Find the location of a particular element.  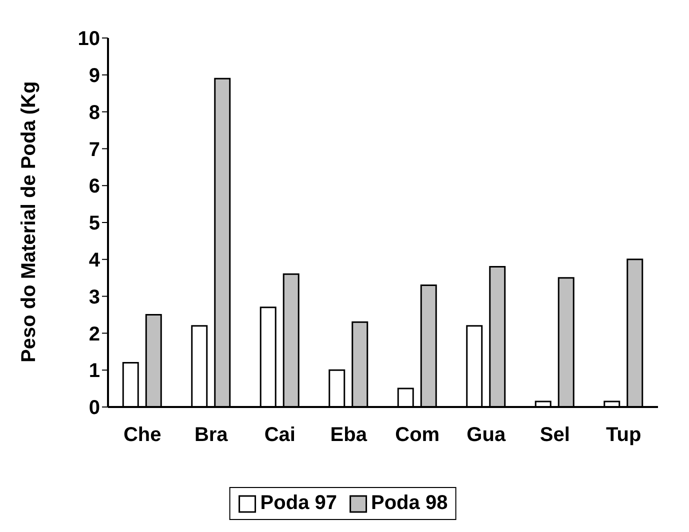

y-tick-label: 8 is located at coordinates (94, 113).